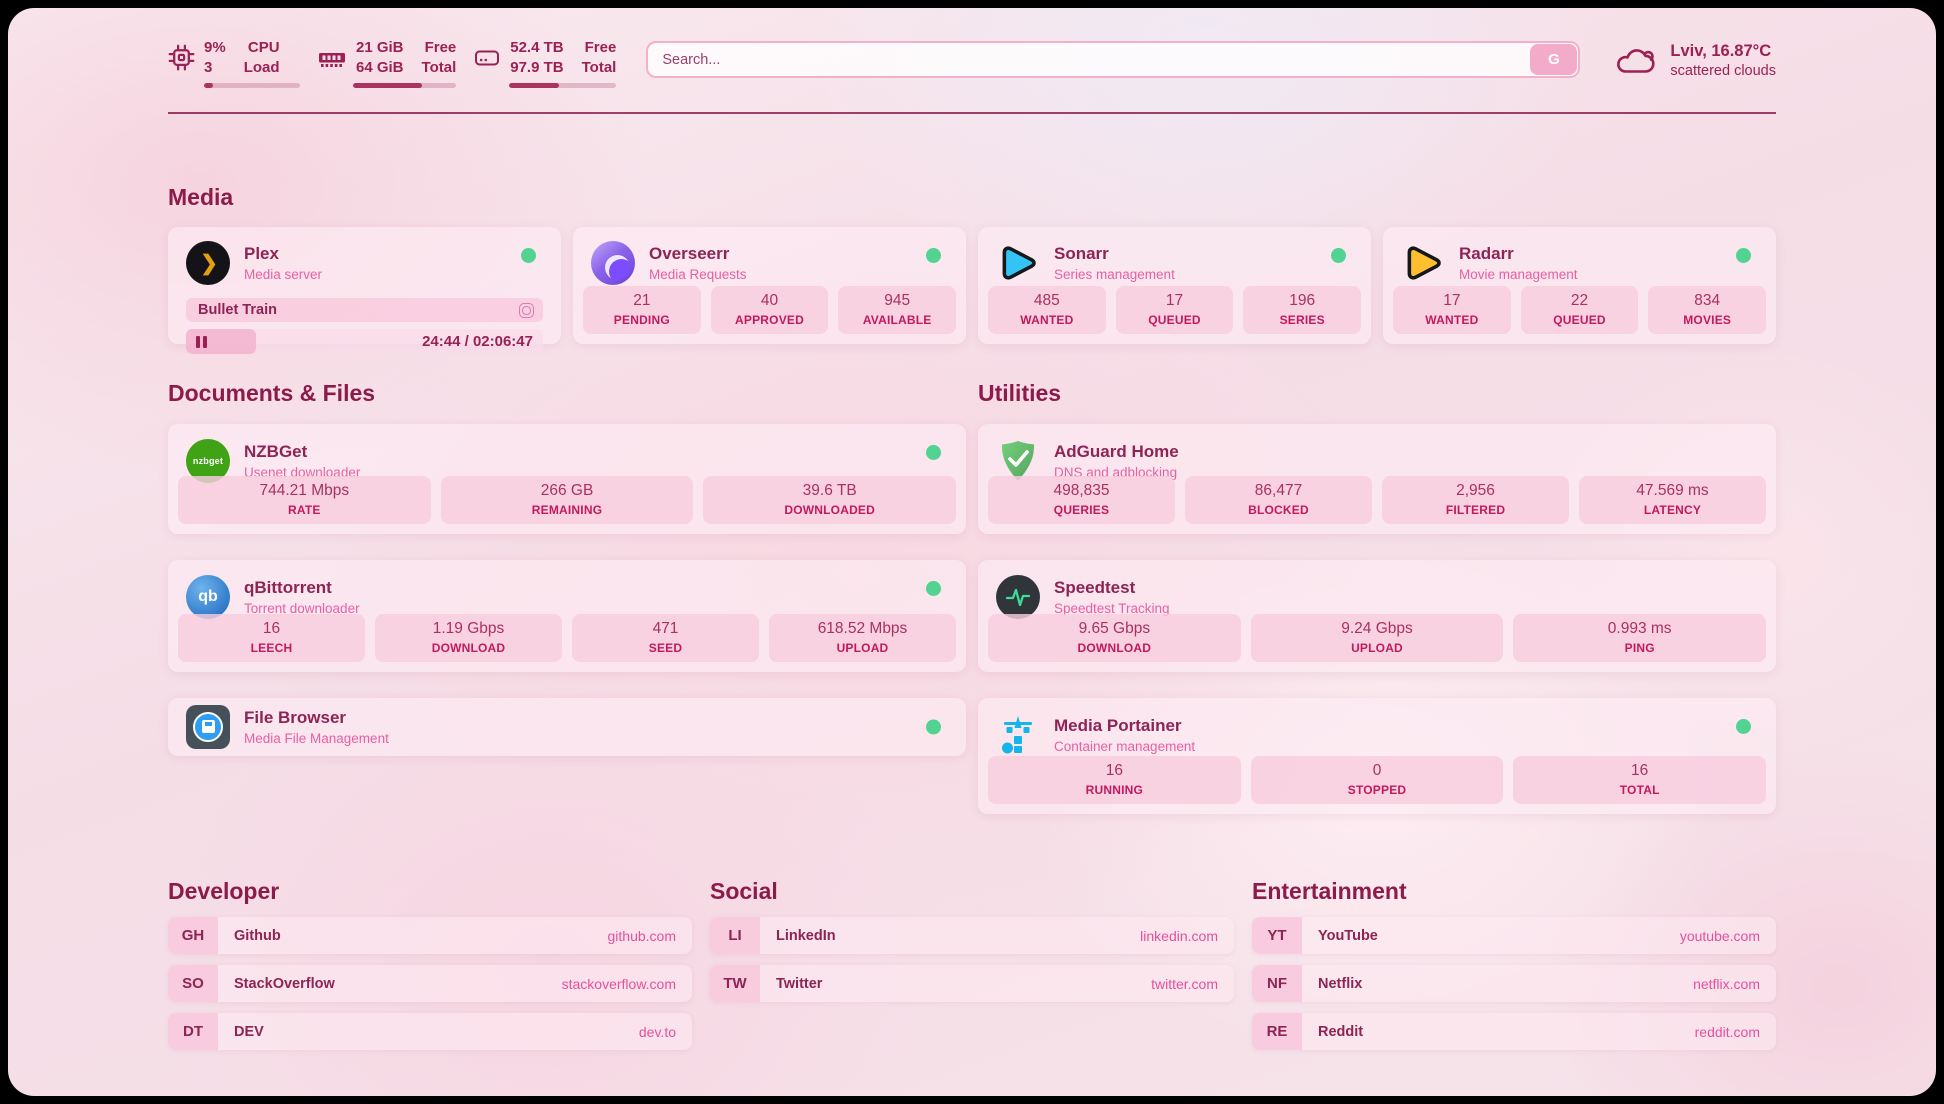 The height and width of the screenshot is (1104, 1944). I want to click on playback-progress-bar: 24:44 / 02:06:47, so click(364, 342).